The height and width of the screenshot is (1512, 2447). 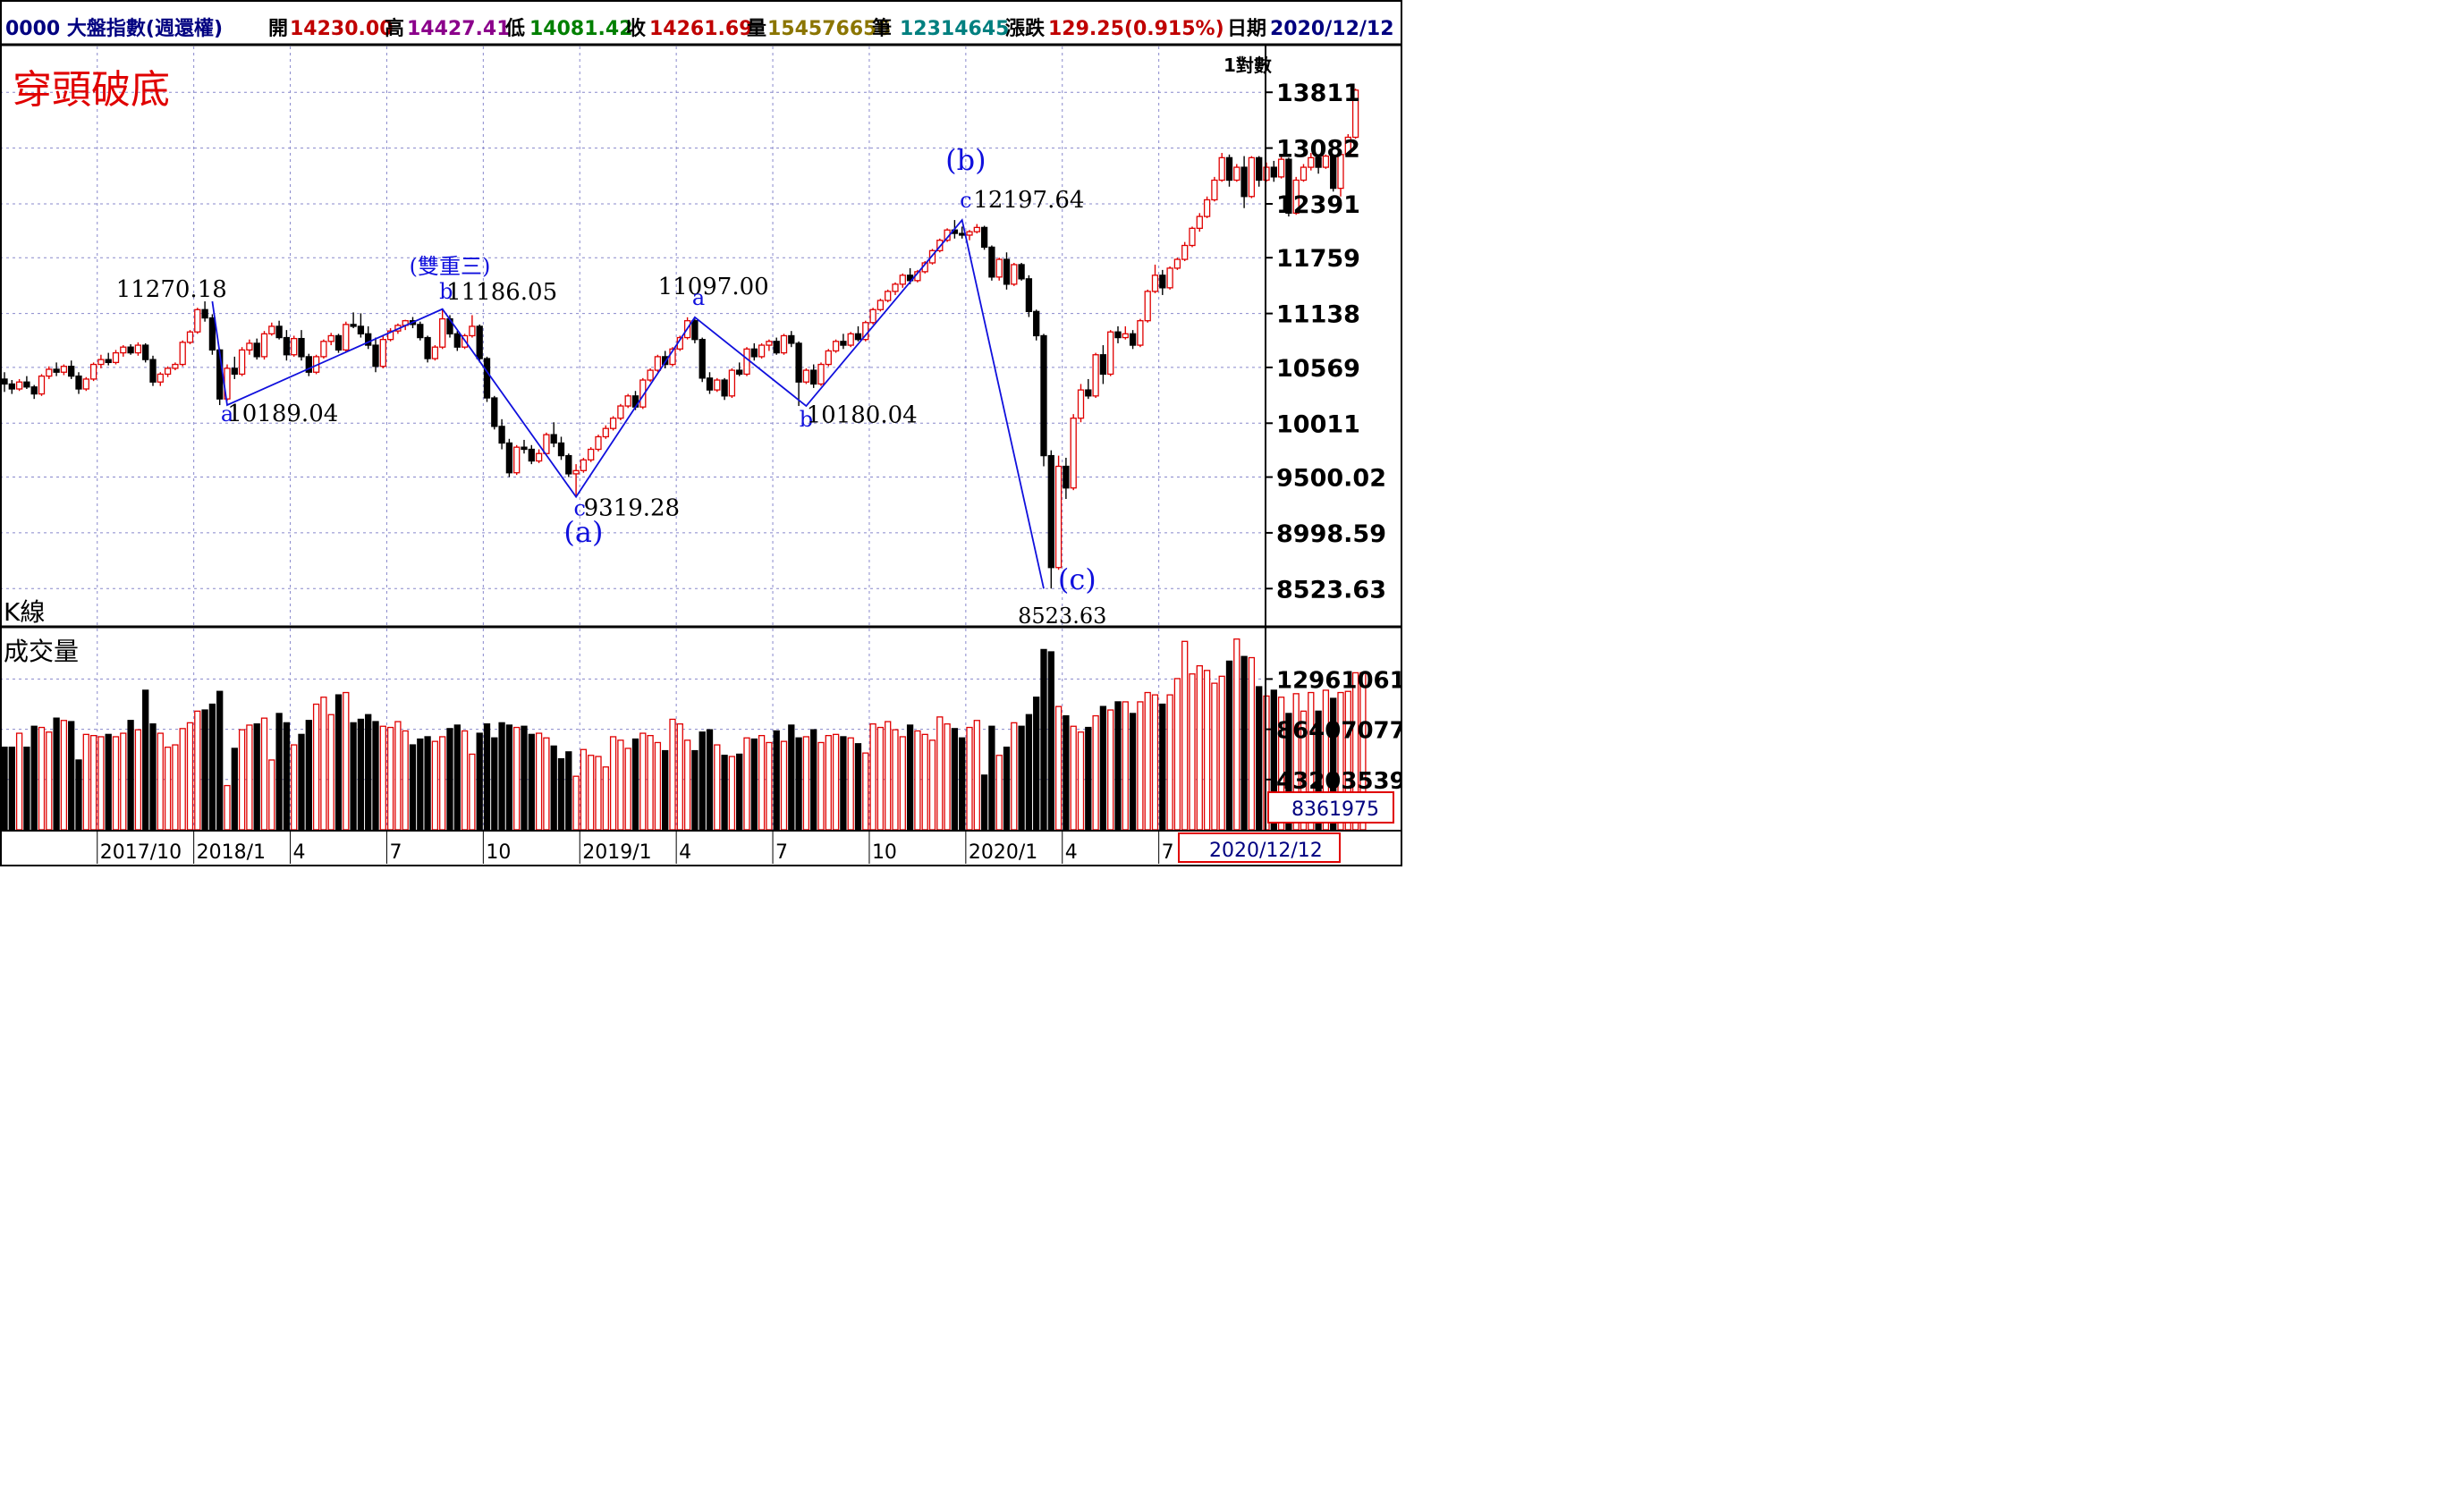 What do you see at coordinates (583, 532) in the screenshot?
I see `wave-annotation: (a)` at bounding box center [583, 532].